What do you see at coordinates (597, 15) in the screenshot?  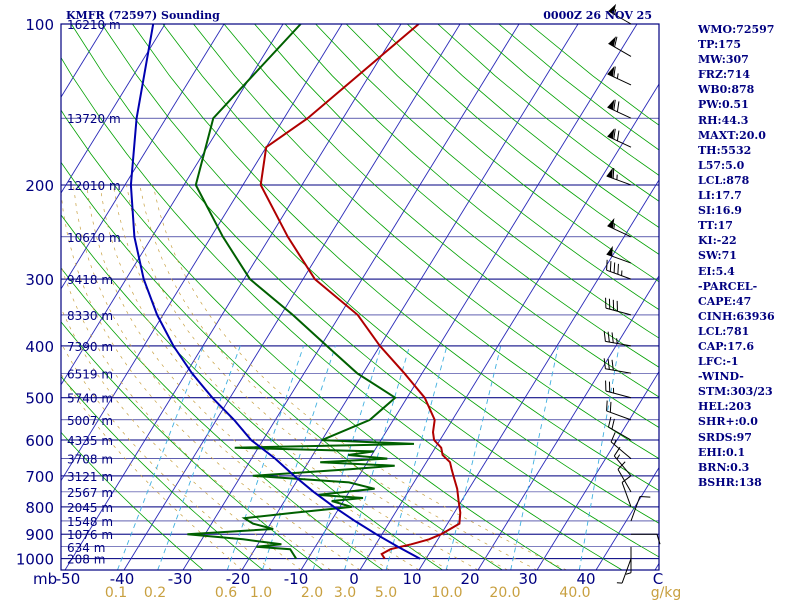 I see `valid-time: 0000Z 26 NOV 25` at bounding box center [597, 15].